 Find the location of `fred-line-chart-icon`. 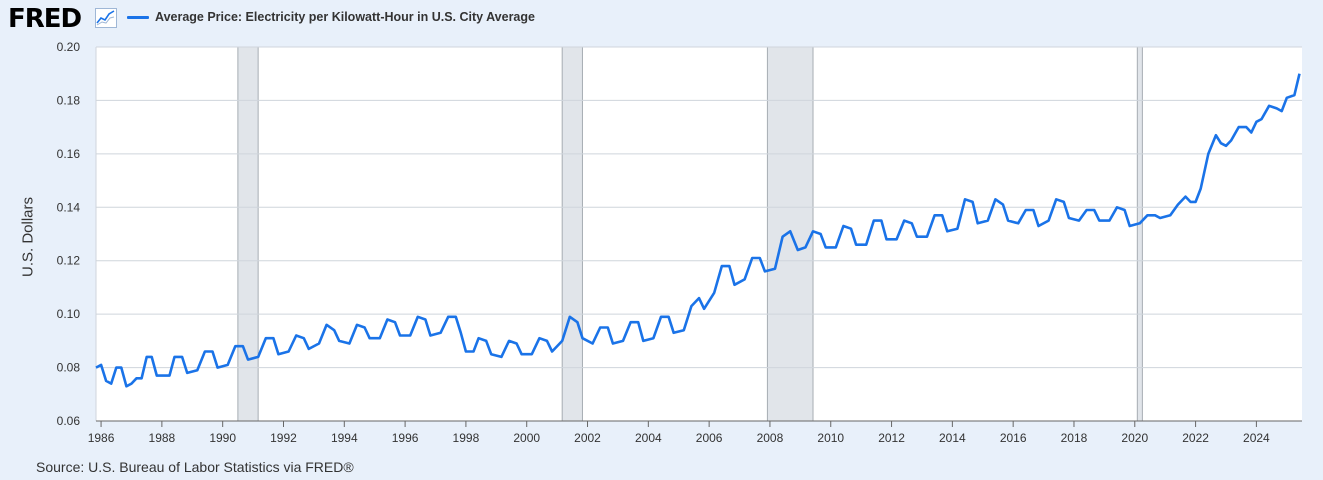

fred-line-chart-icon is located at coordinates (106, 18).